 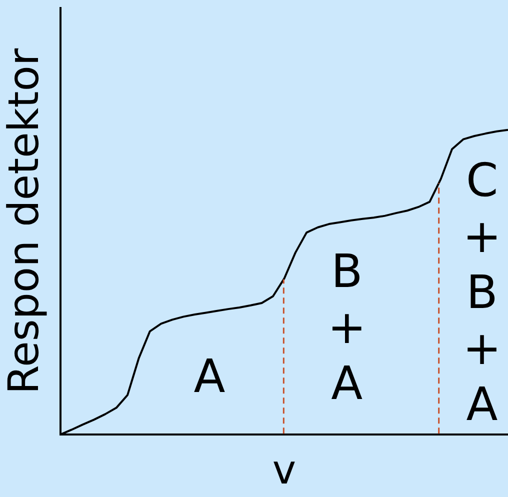 I want to click on y-axis-title: Respon detektor, so click(x=24, y=221).